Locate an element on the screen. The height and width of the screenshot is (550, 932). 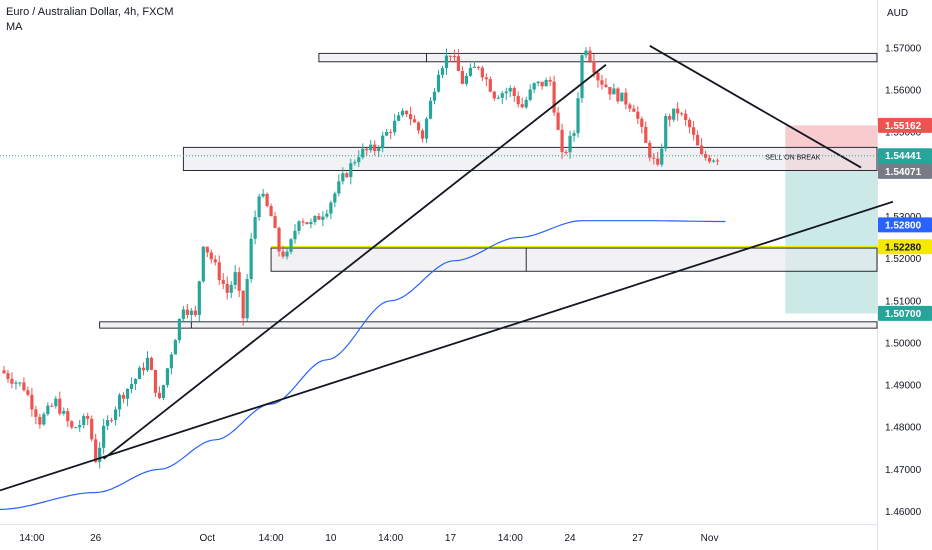
time-tick-label: 10 is located at coordinates (331, 538).